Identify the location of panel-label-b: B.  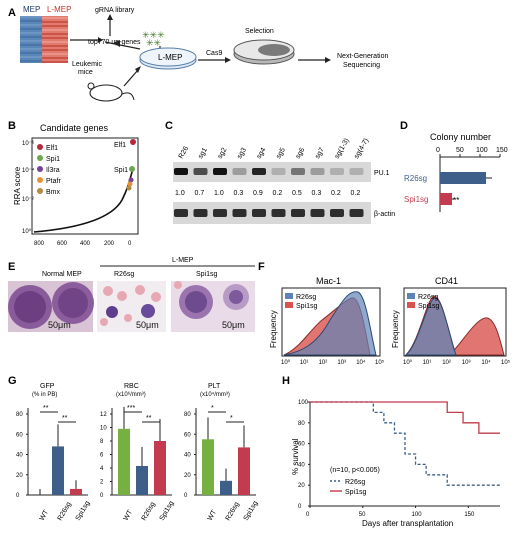
(12, 126).